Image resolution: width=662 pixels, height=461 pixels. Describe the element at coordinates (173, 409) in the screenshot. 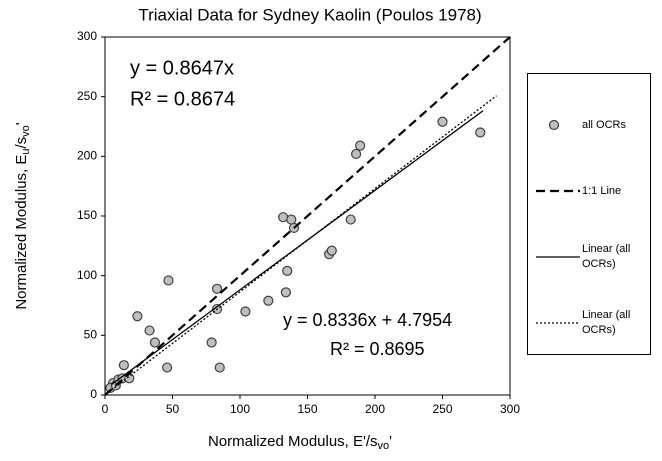

I see `x-tick-label: 50` at that location.